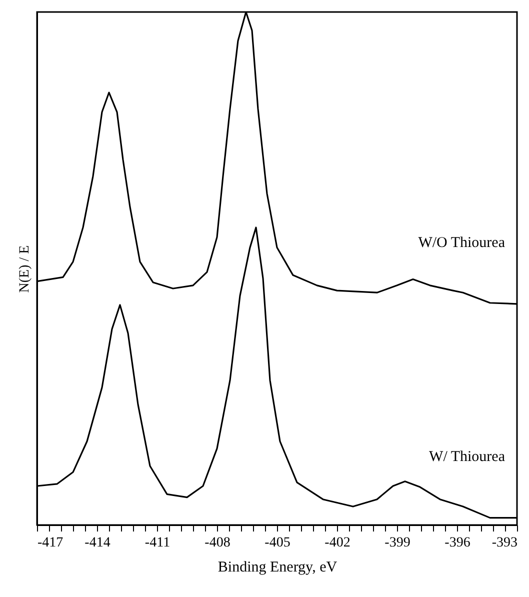 The image size is (529, 597). I want to click on x-axis-title: Binding Energy, eV, so click(278, 568).